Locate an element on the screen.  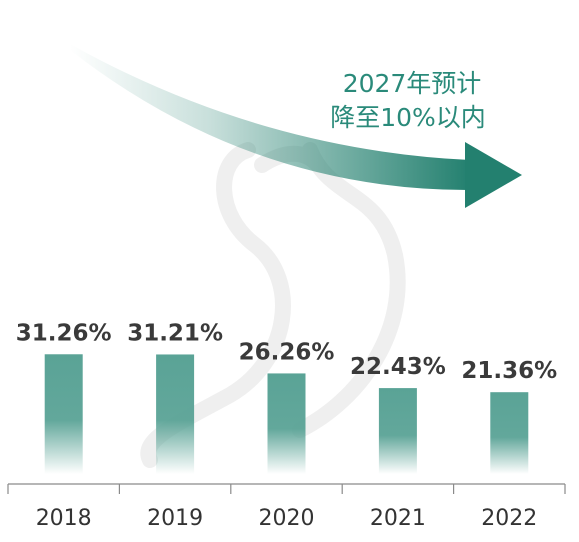
bar-2020 is located at coordinates (286, 423).